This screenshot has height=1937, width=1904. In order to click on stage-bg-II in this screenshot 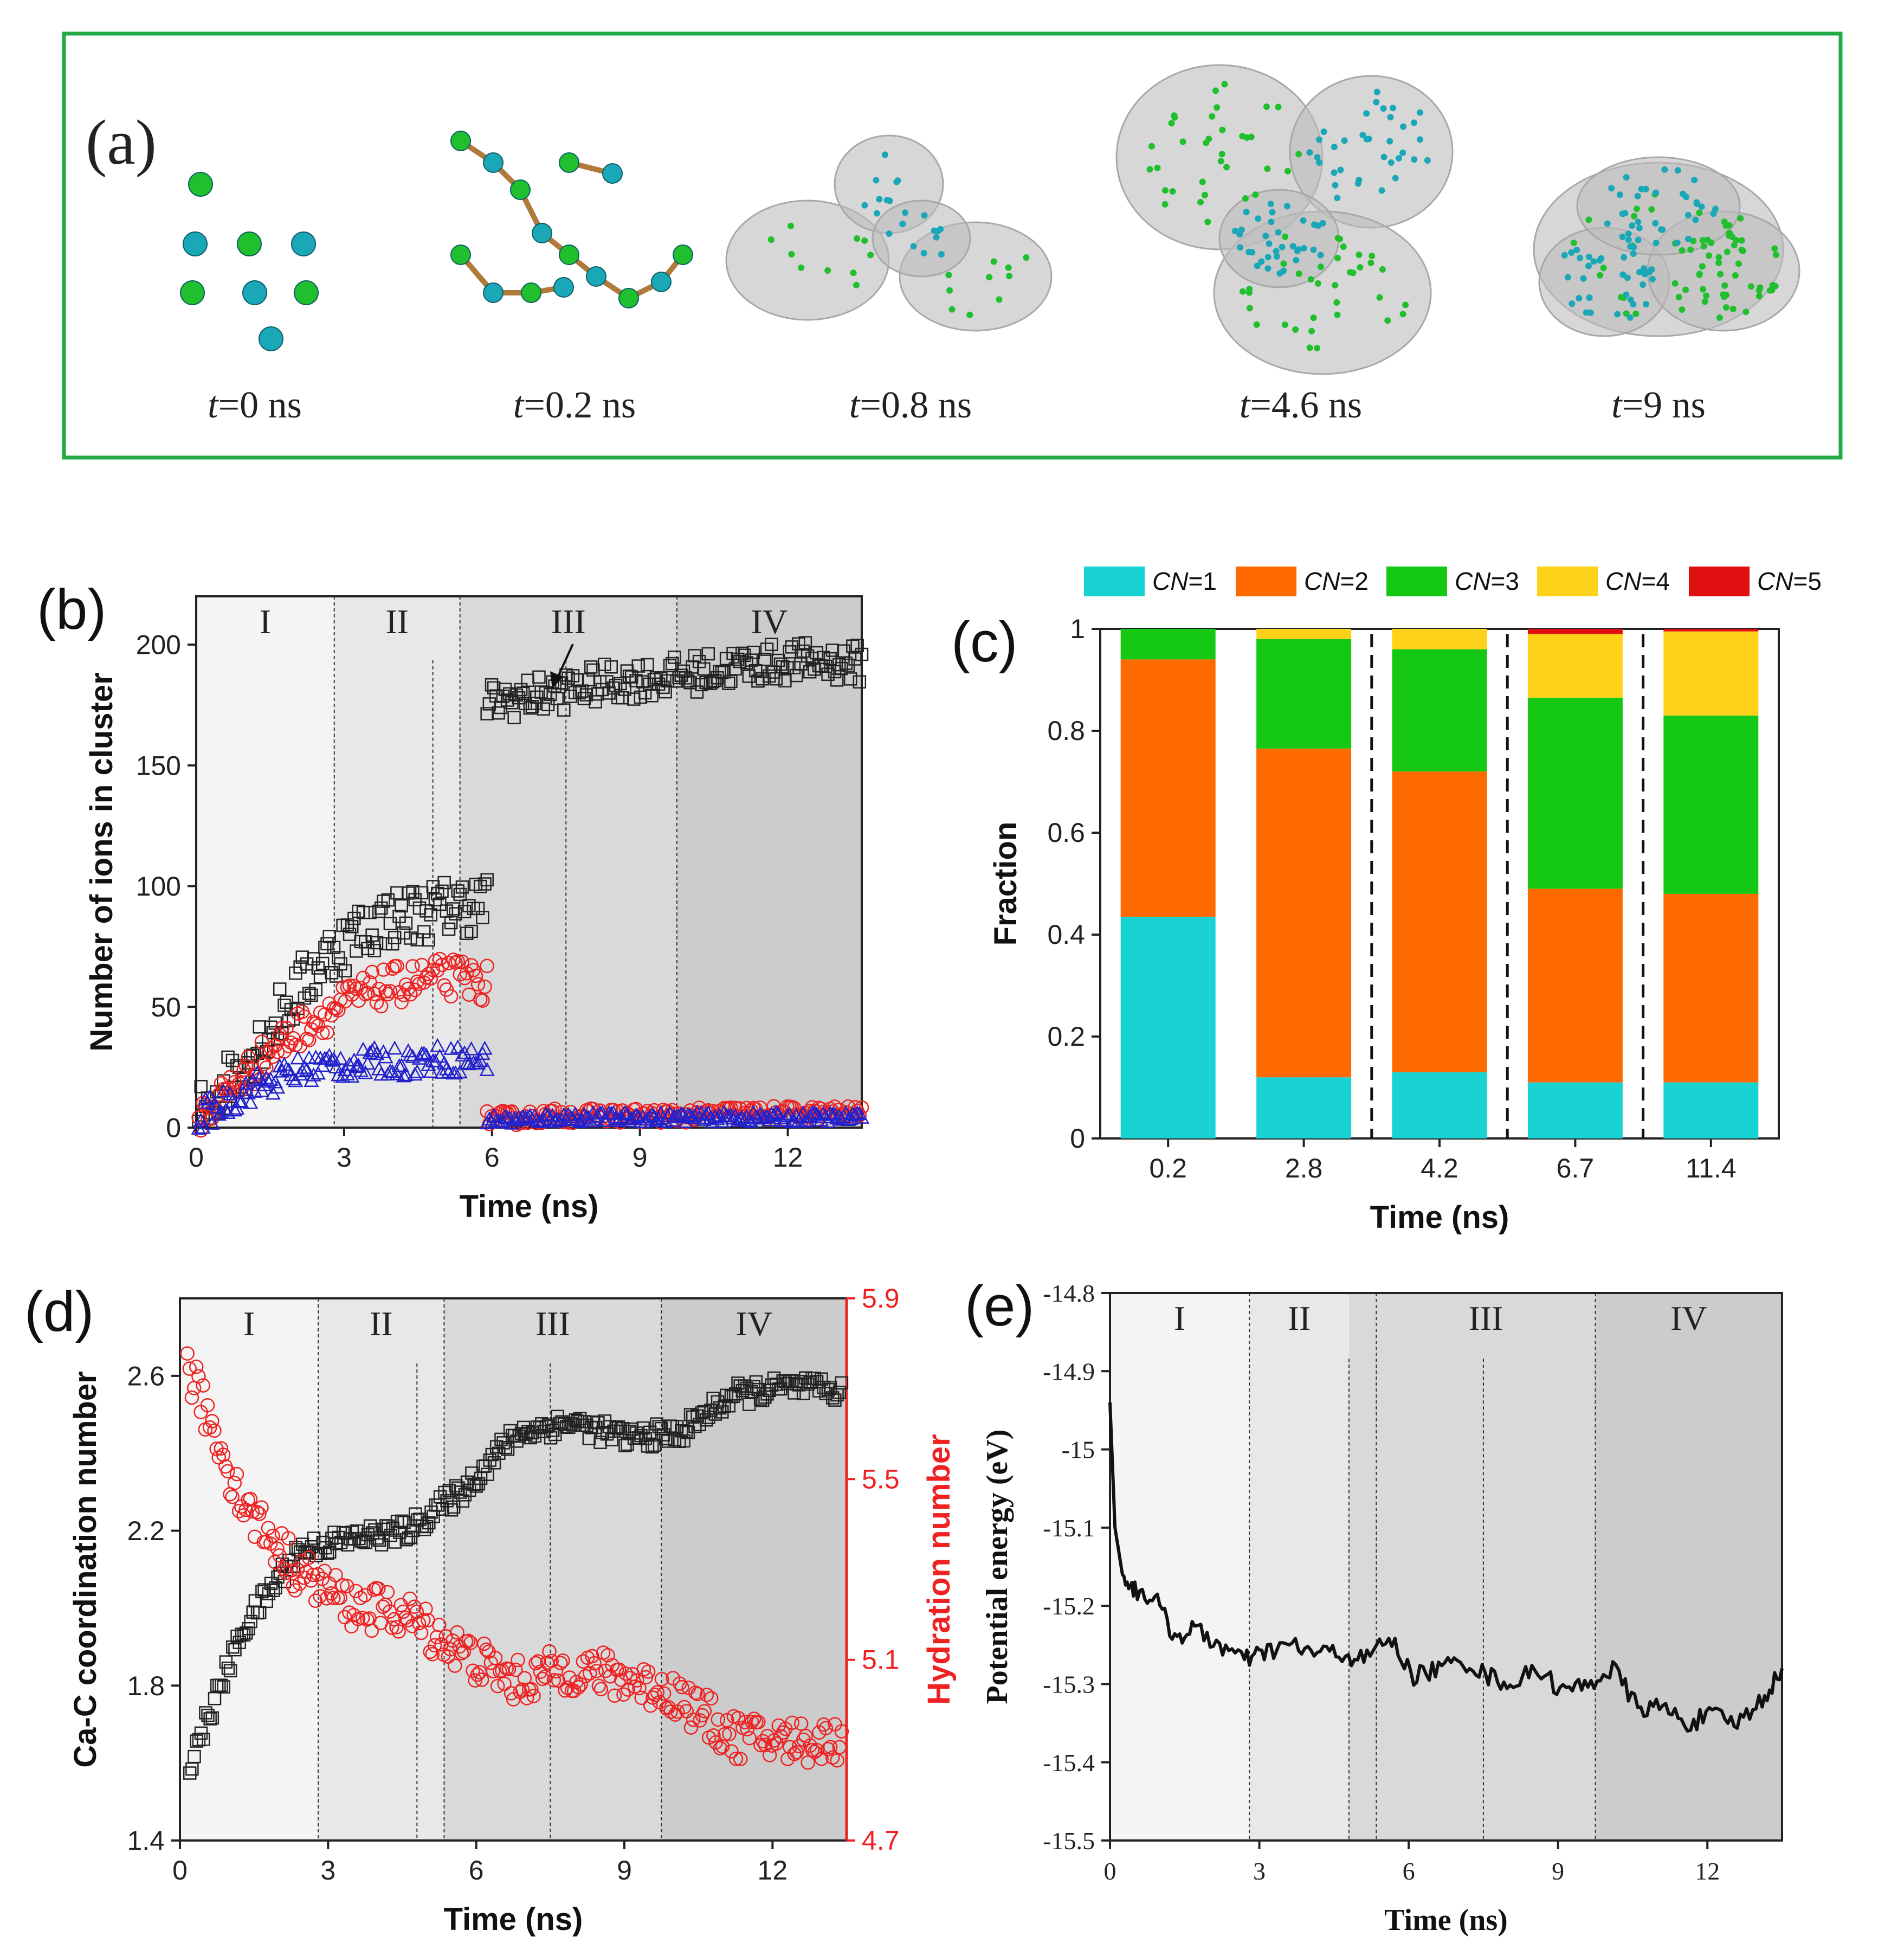, I will do `click(1299, 1567)`.